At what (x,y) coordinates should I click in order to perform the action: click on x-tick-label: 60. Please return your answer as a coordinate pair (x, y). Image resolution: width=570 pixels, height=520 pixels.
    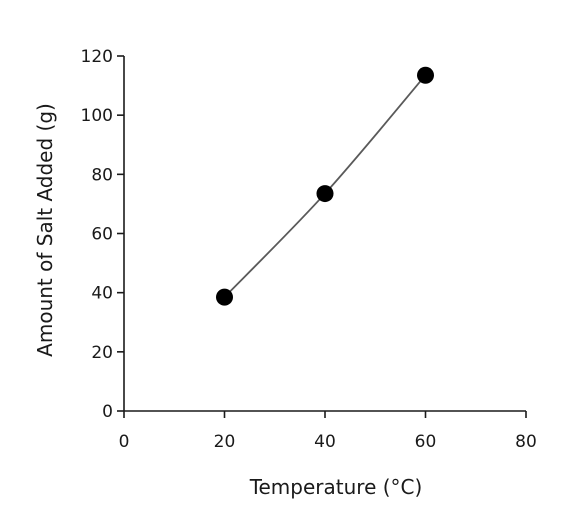
    Looking at the image, I should click on (426, 442).